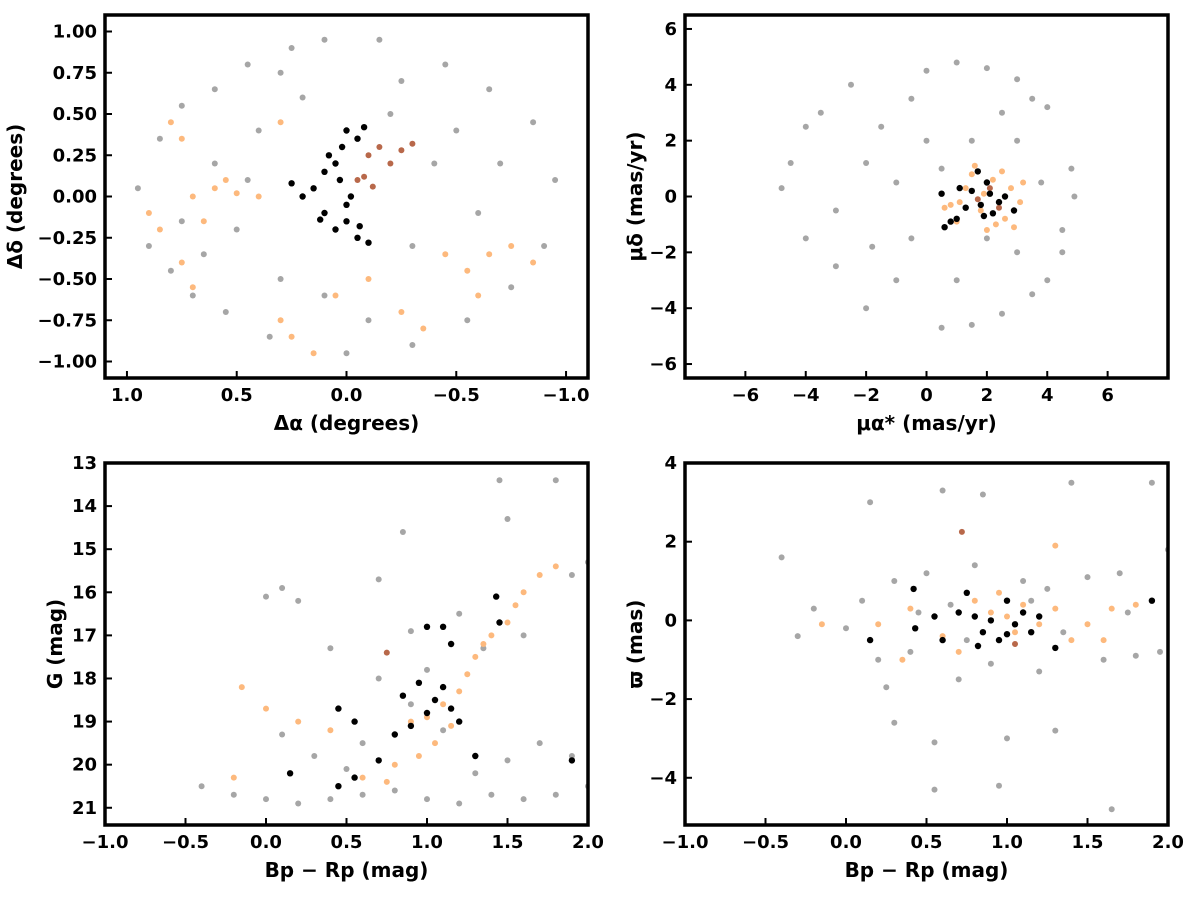 This screenshot has width=1200, height=900. What do you see at coordinates (1088, 842) in the screenshot?
I see `xtick-label-plx-5: 1.5` at bounding box center [1088, 842].